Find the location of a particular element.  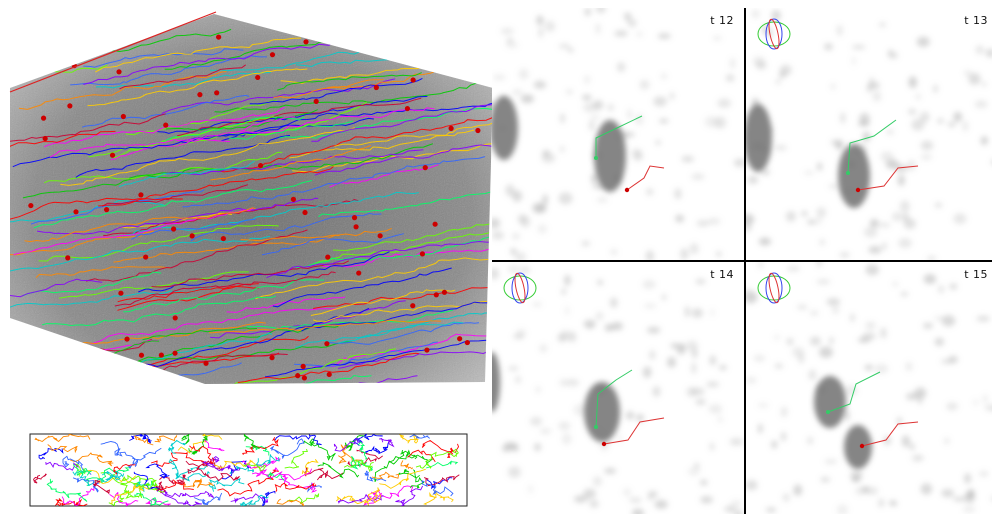

gizmo-ring-blue is located at coordinates (774, 34).